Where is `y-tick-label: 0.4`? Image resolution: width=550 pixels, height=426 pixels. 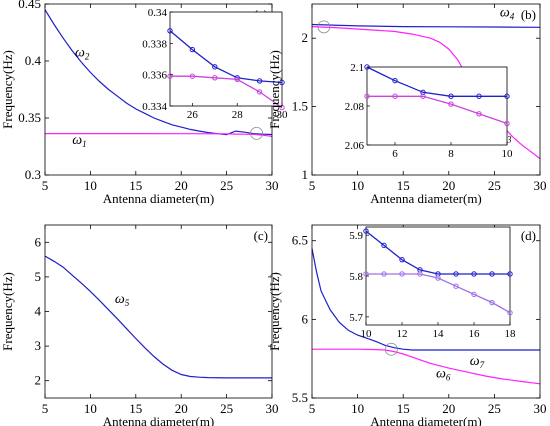 y-tick-label: 0.4 is located at coordinates (33, 60).